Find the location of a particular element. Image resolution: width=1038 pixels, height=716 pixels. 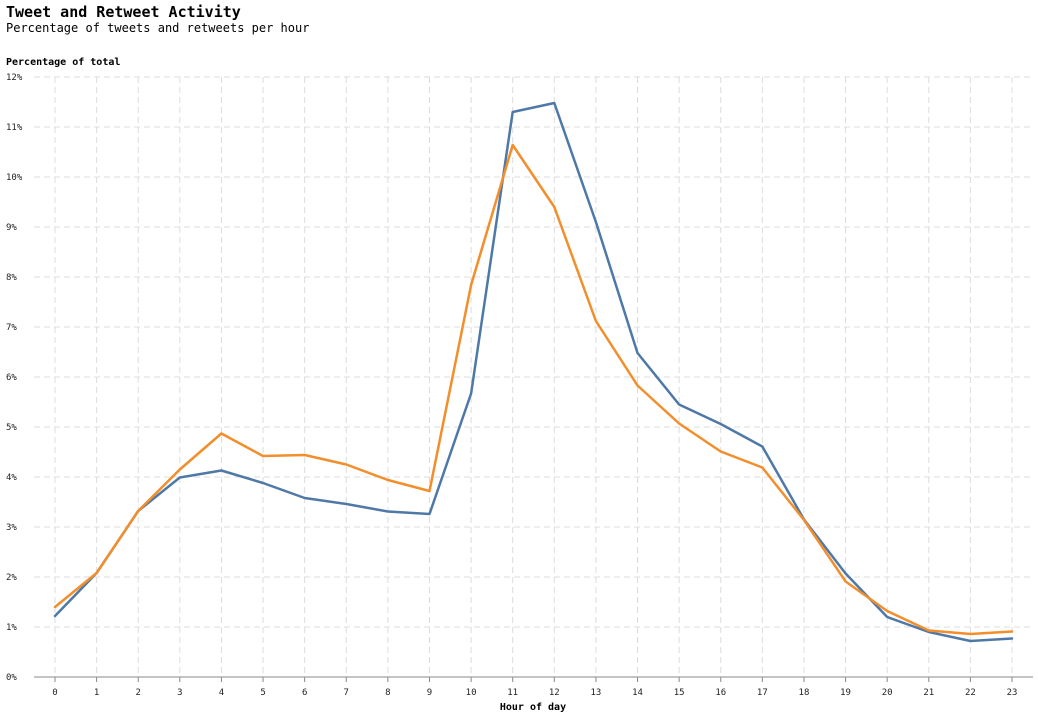

y-tick-label: 0% is located at coordinates (11, 678).